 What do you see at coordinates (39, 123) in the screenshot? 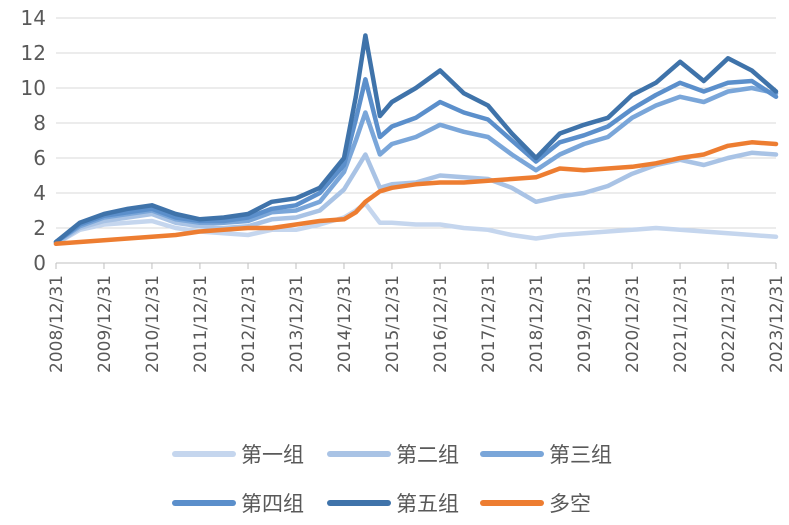
I see `y-tick-label: 8` at bounding box center [39, 123].